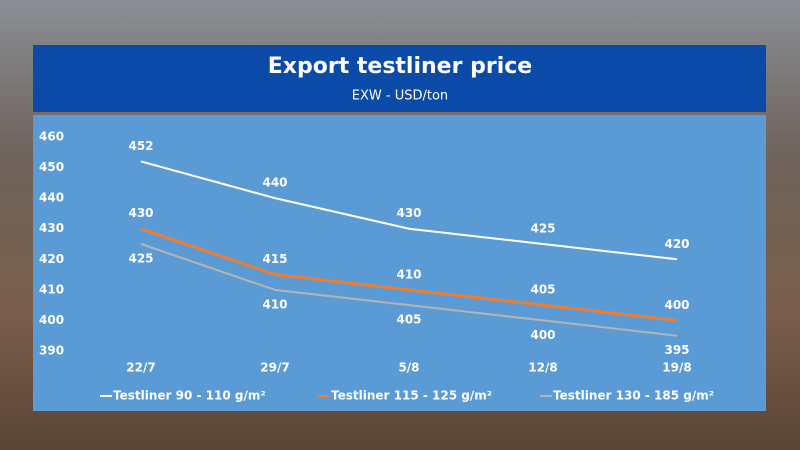  What do you see at coordinates (140, 146) in the screenshot?
I see `data-label: 452` at bounding box center [140, 146].